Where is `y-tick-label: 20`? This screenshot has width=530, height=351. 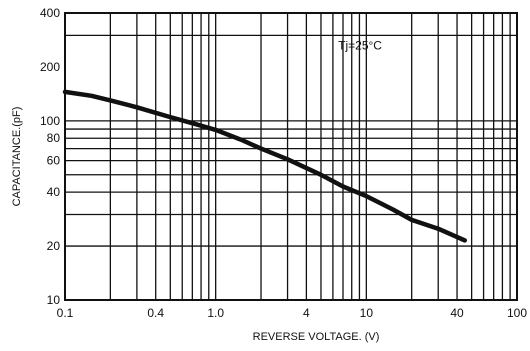 y-tick-label: 20 is located at coordinates (54, 246).